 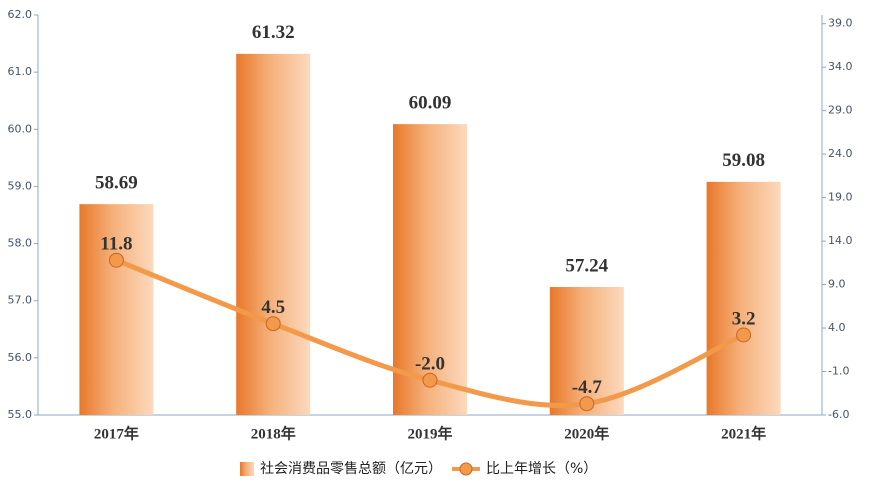 What do you see at coordinates (20, 128) in the screenshot?
I see `y-tick-label: 60.0` at bounding box center [20, 128].